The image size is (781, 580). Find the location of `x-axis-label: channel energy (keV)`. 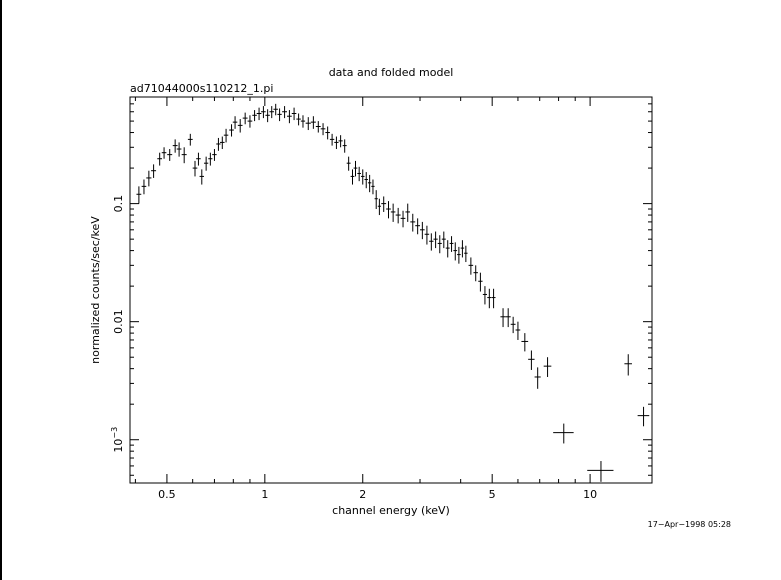

x-axis-label: channel energy (keV) is located at coordinates (391, 510).